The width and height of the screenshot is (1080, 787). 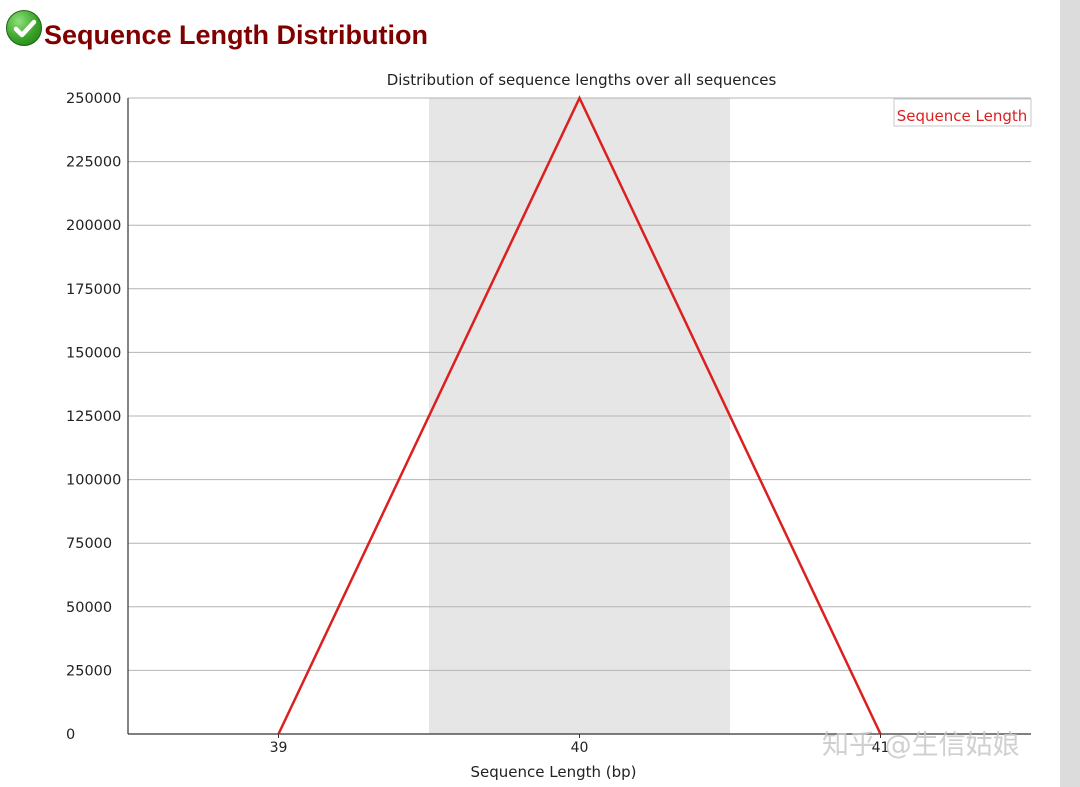 I want to click on y-tick-label: 225000, so click(x=93, y=163).